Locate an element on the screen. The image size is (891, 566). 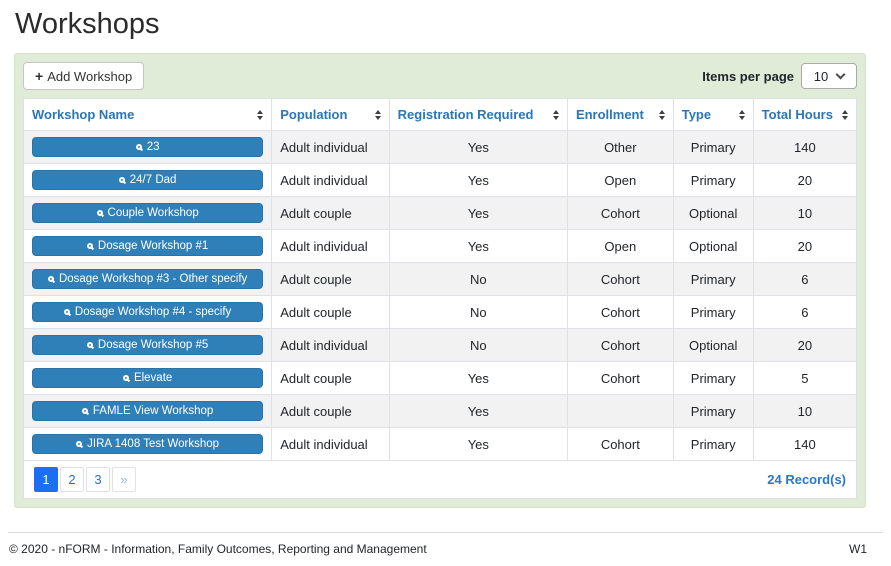
workshop-name-cell: JIRA 1408 Test Workshop is located at coordinates (147, 444).